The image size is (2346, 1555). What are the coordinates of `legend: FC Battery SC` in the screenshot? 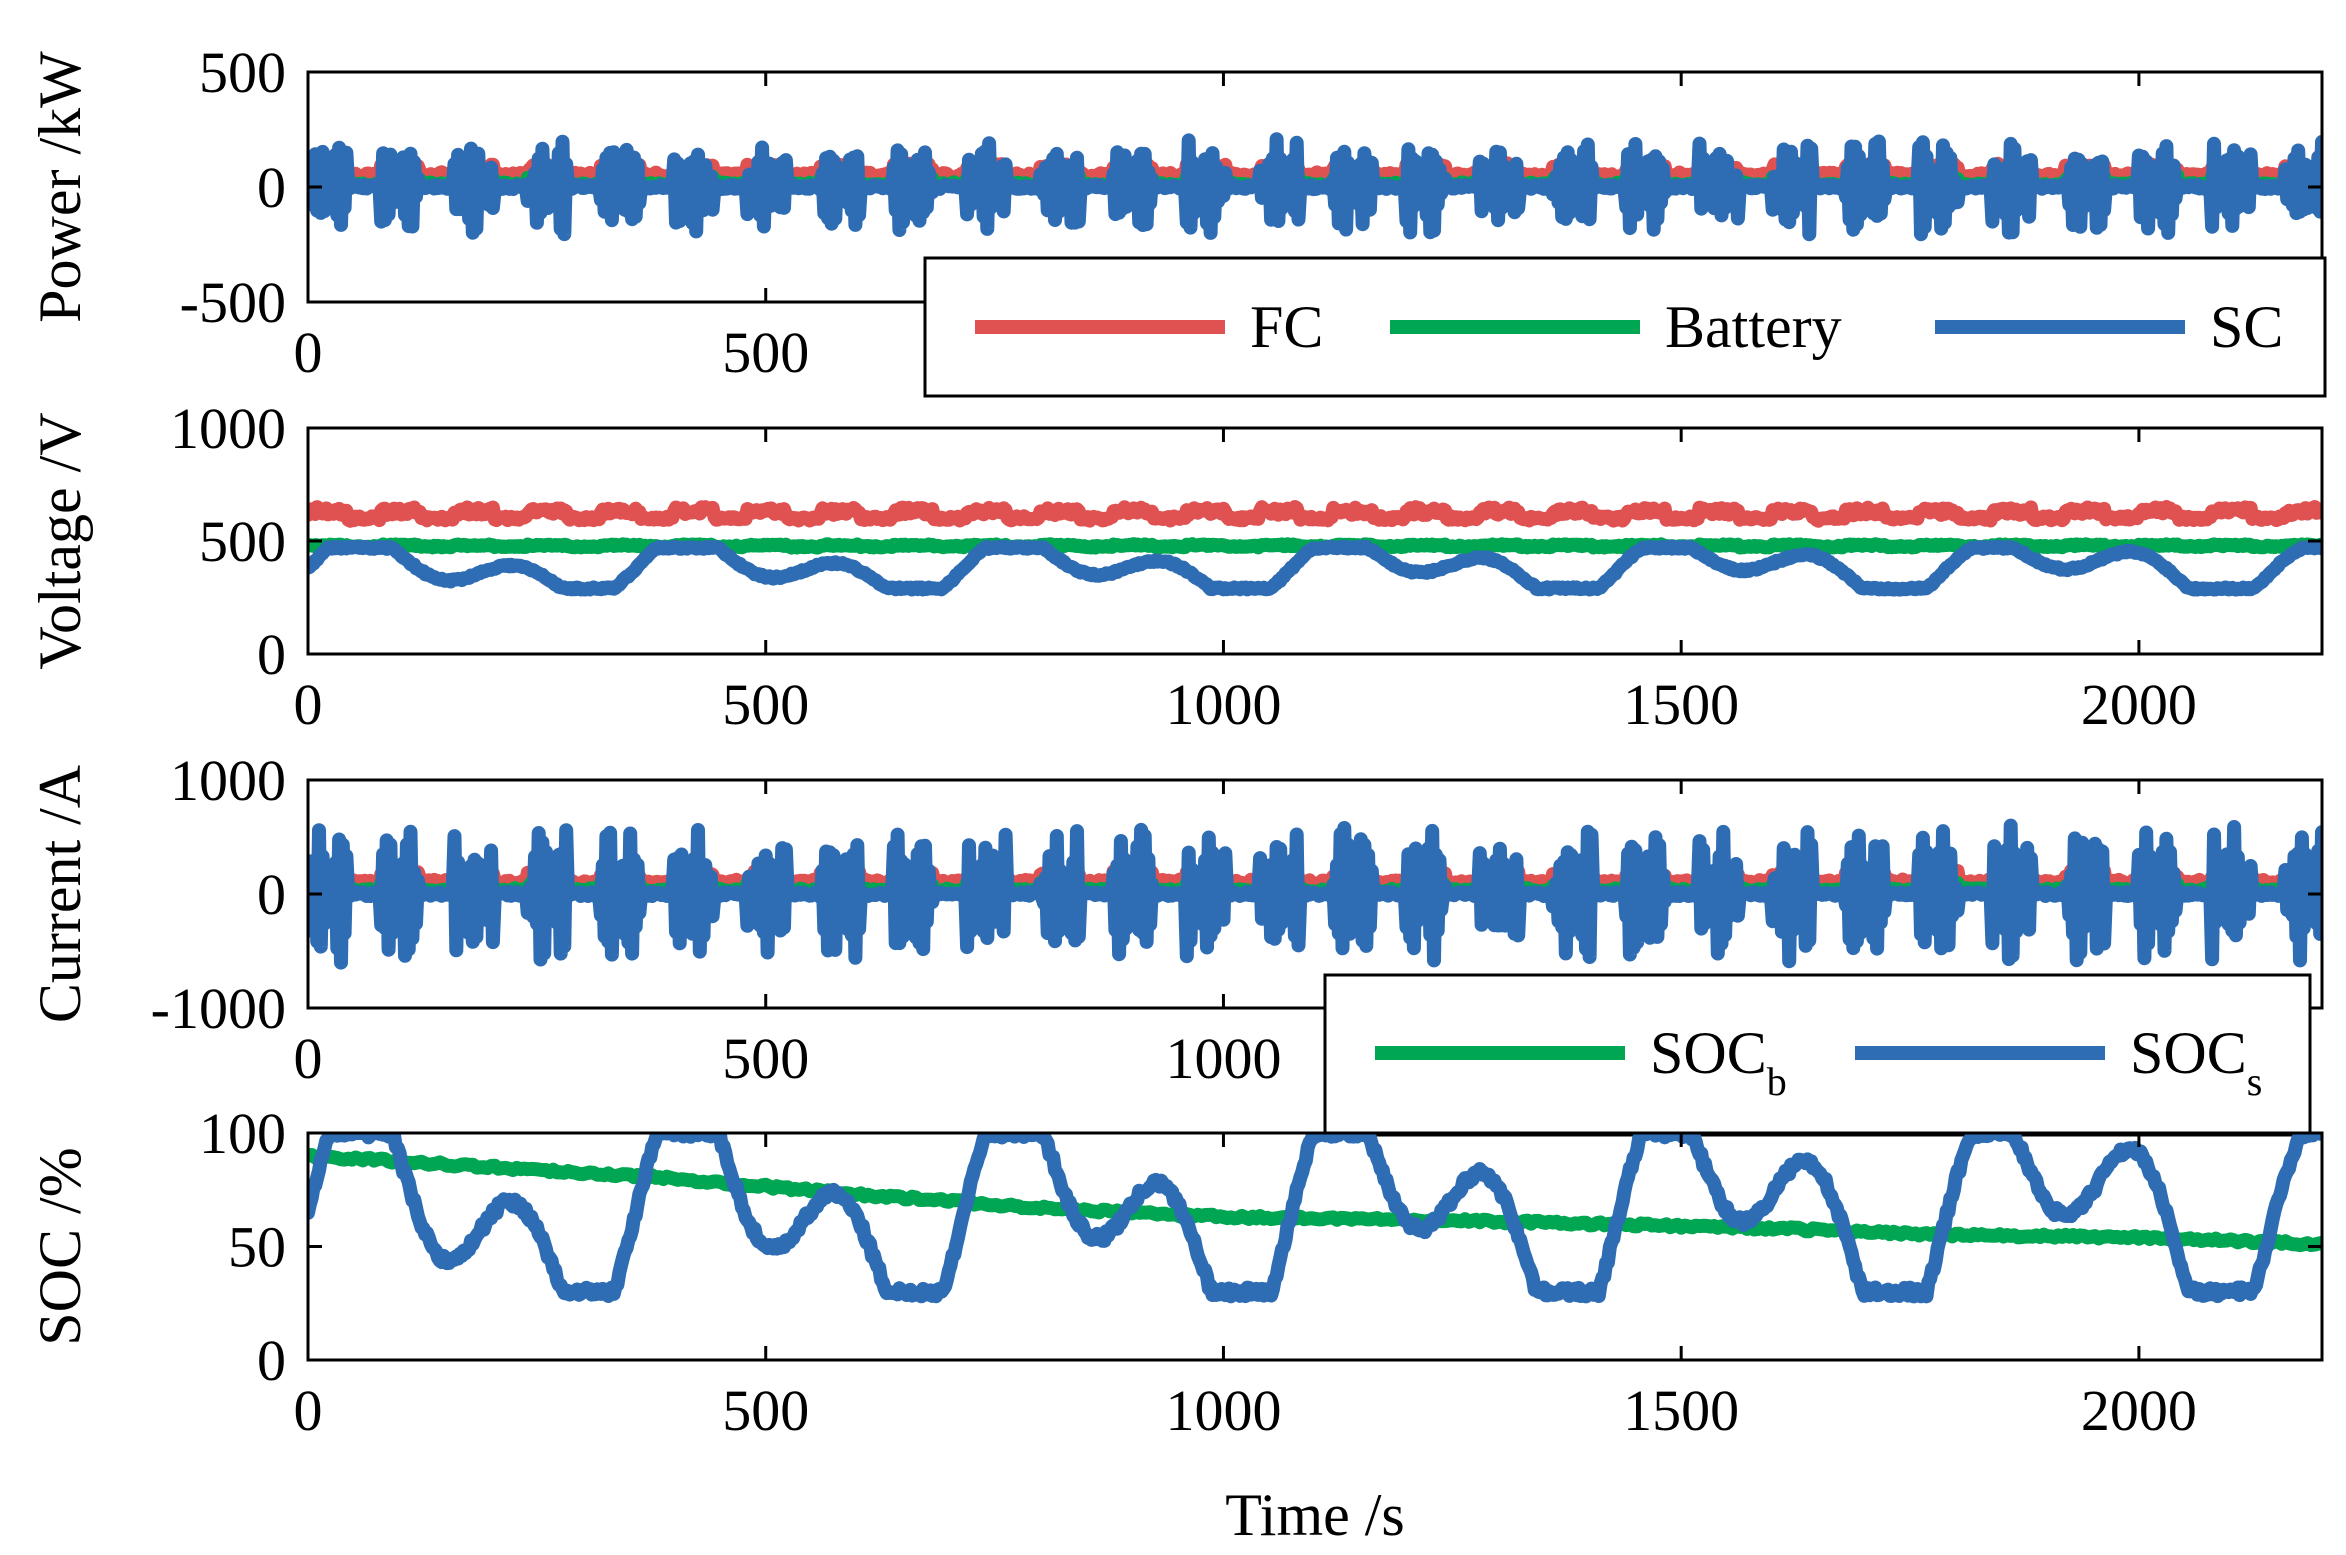 It's located at (1625, 327).